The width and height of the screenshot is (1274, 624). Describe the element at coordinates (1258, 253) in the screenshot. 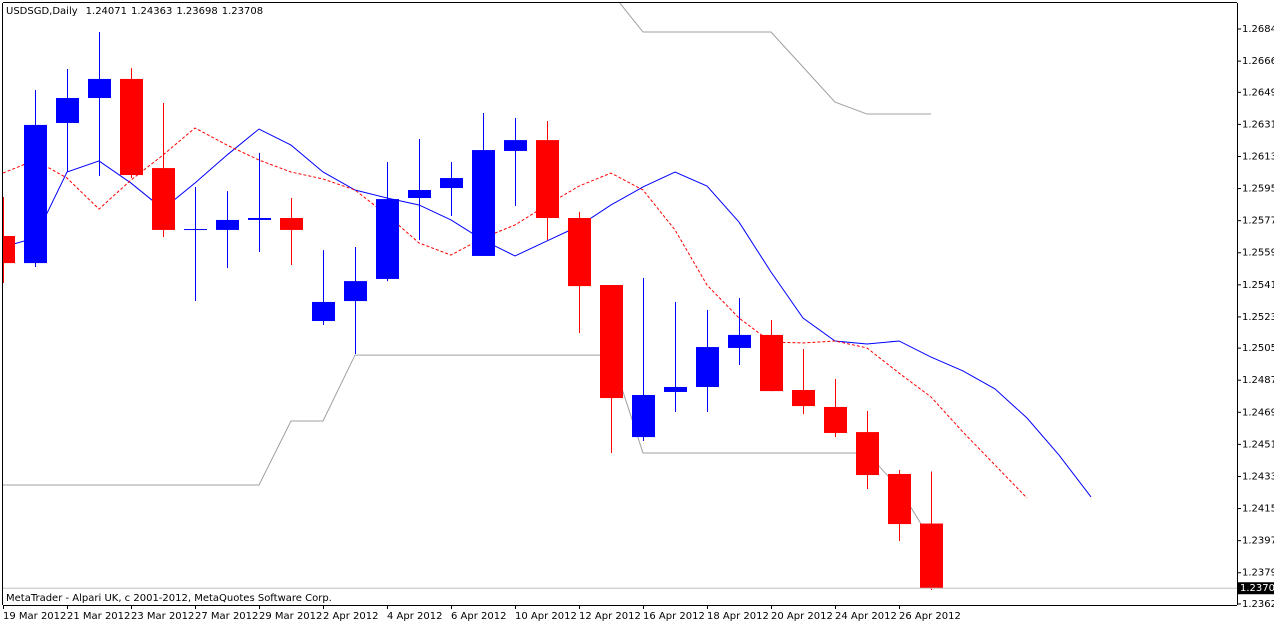

I see `y-tick-label: 1.25590` at that location.